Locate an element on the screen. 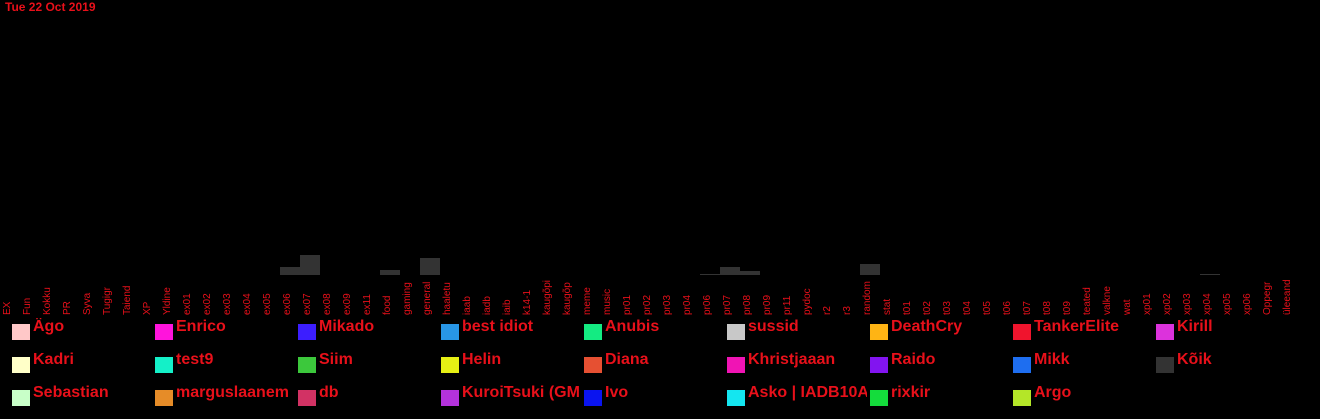  legend-label: Enrico is located at coordinates (201, 326).